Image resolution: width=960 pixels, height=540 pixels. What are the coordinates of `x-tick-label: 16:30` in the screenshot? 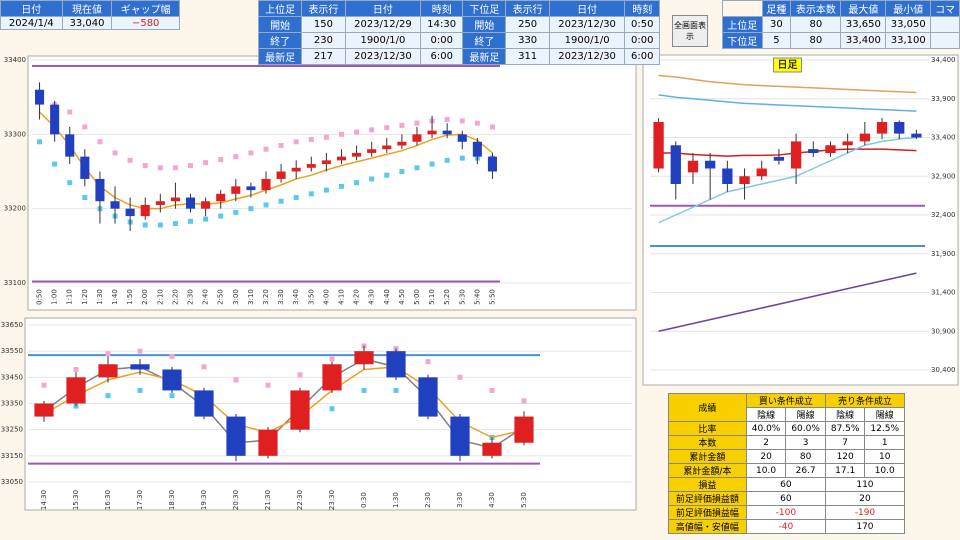 It's located at (108, 500).